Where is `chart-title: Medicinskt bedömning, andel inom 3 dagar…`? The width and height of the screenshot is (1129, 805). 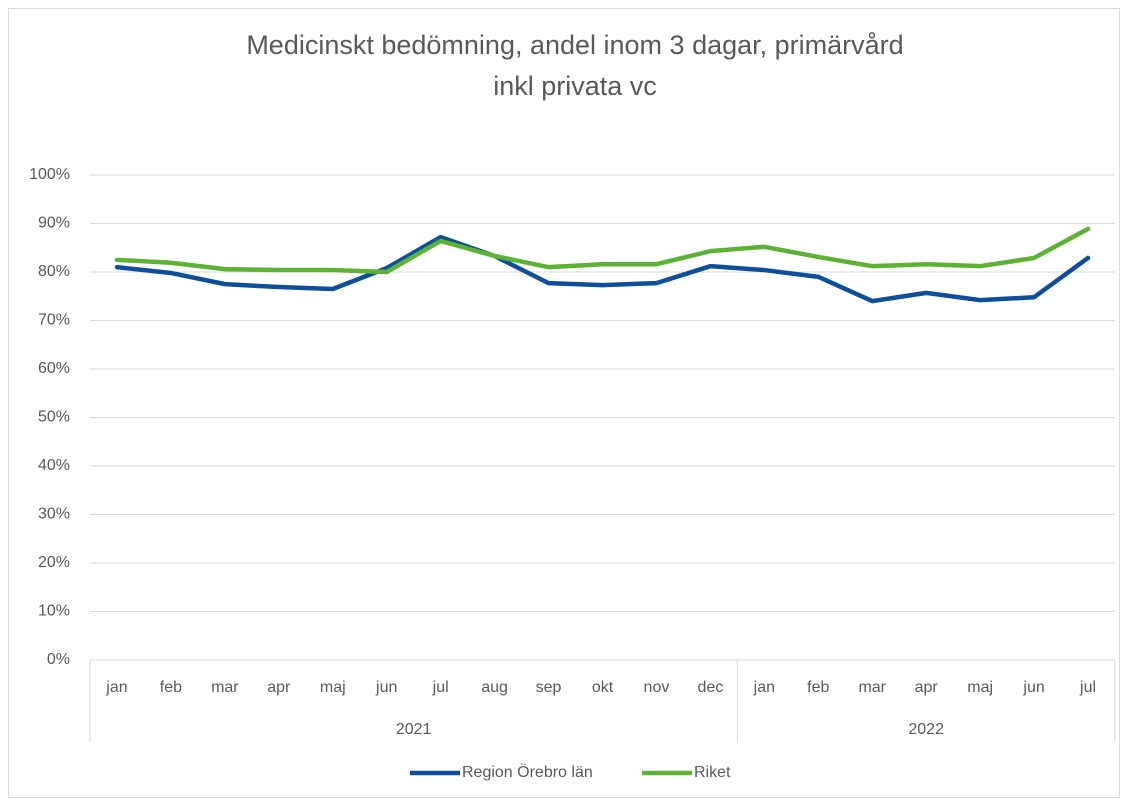 chart-title: Medicinskt bedömning, andel inom 3 dagar… is located at coordinates (574, 45).